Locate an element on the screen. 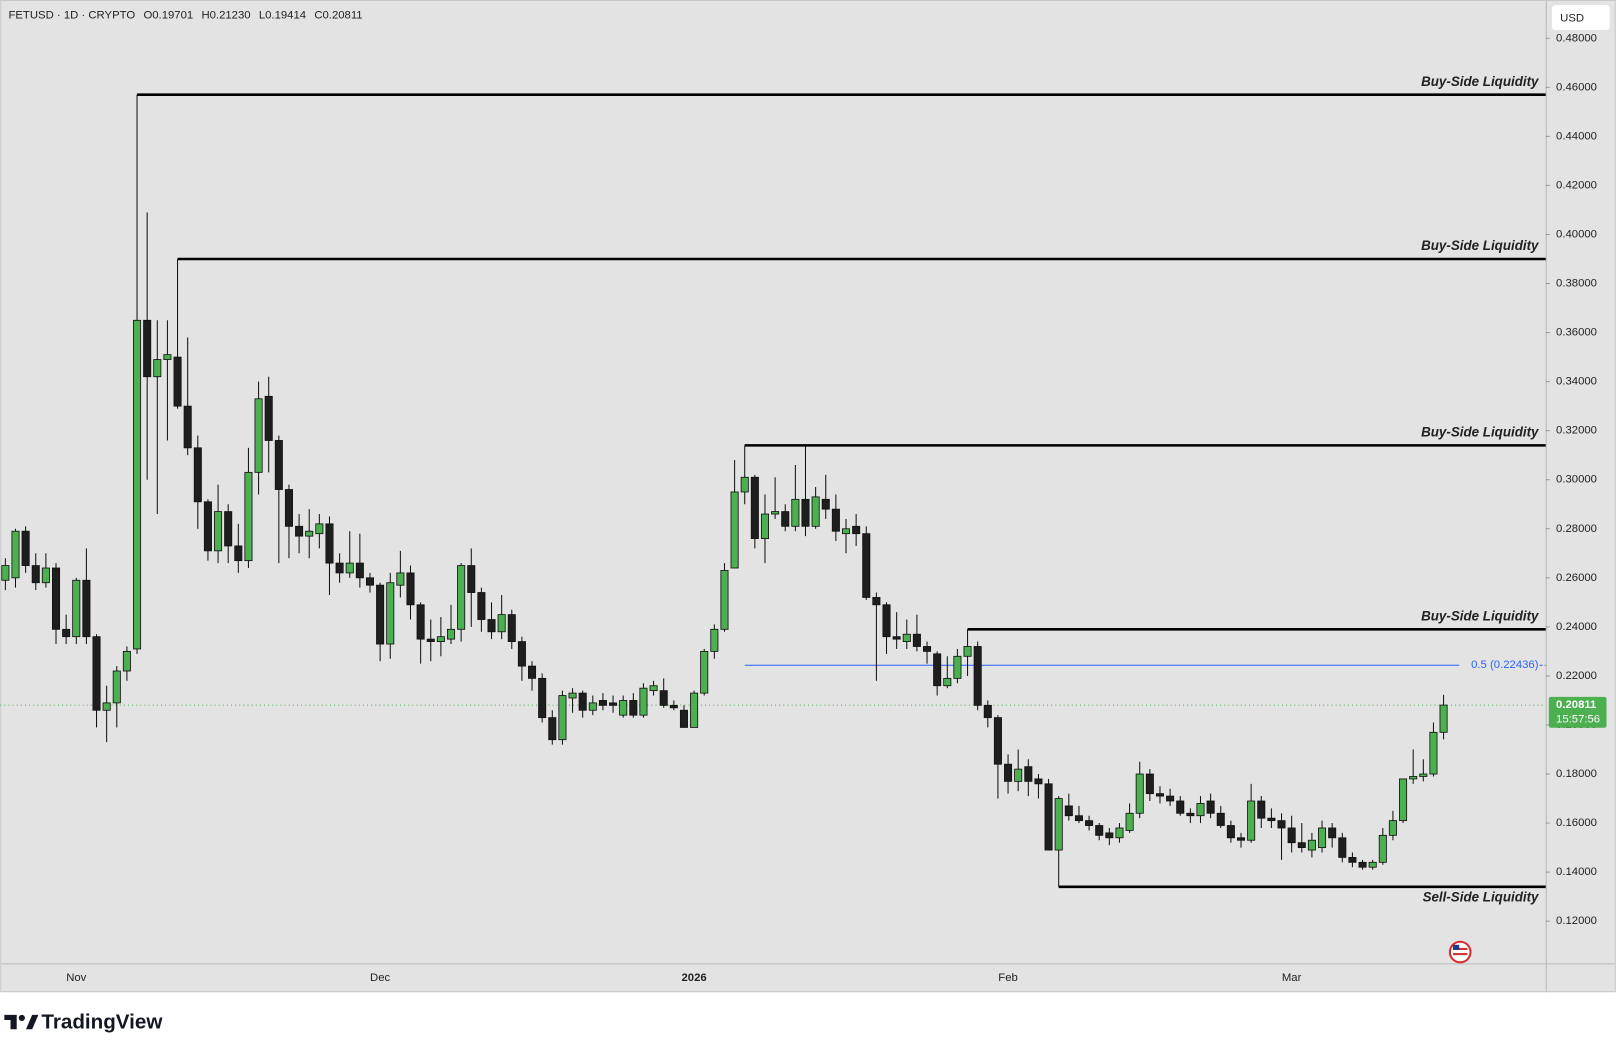 This screenshot has height=1053, width=1616. ohlc-open: O0.19701 is located at coordinates (168, 15).